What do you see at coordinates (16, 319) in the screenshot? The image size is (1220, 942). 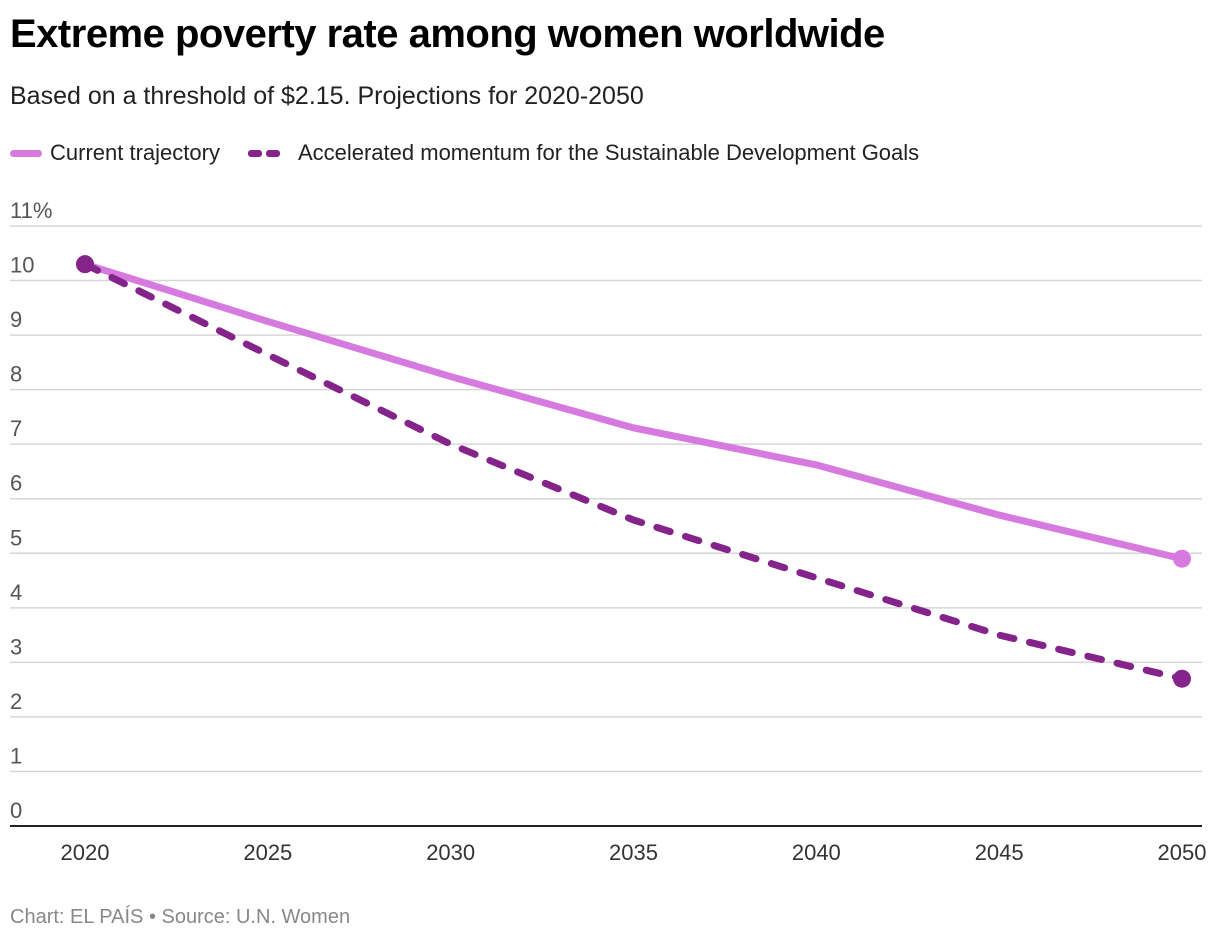 I see `y-tick-label: 9` at bounding box center [16, 319].